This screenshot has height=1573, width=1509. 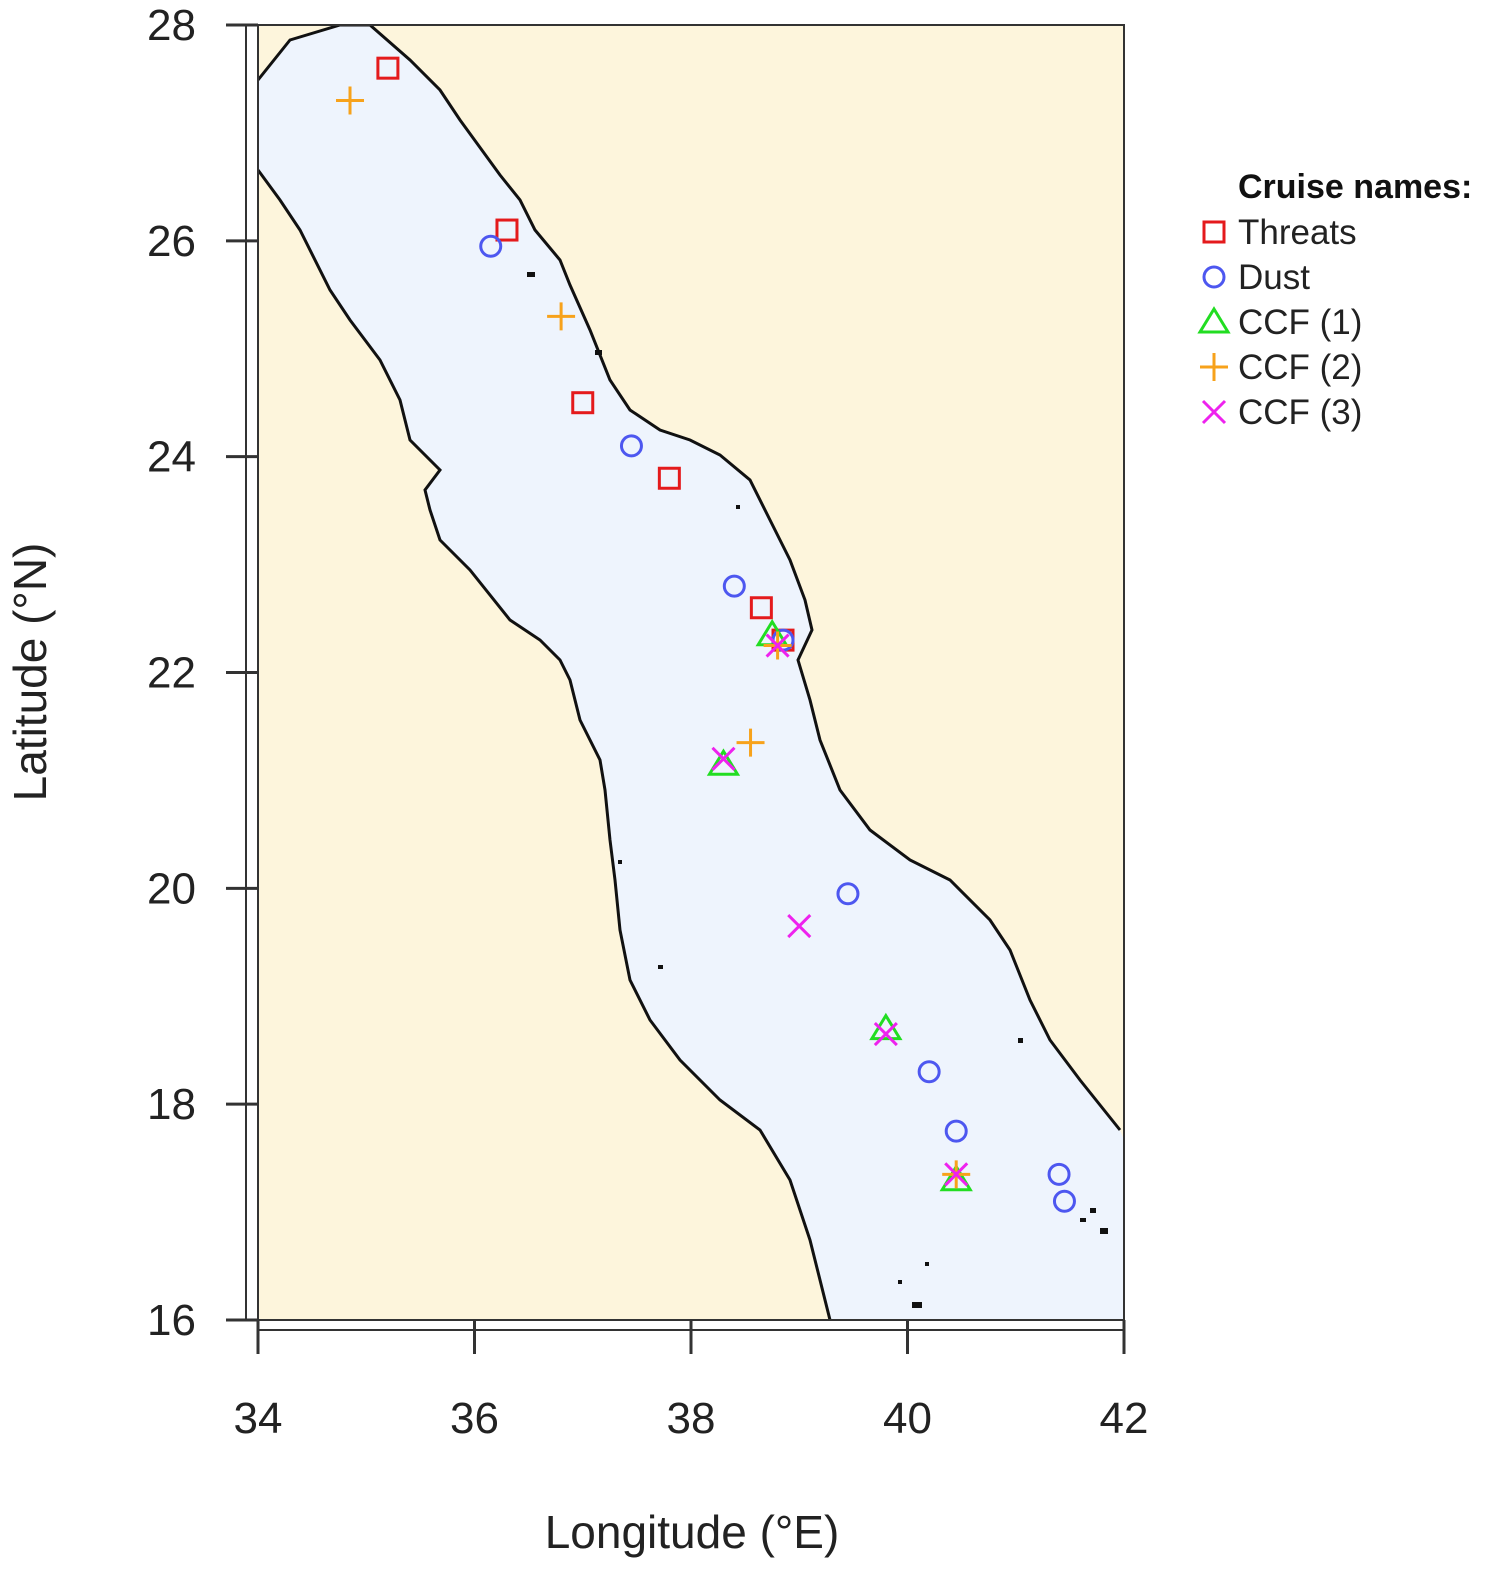 I want to click on legend-plus-icon, so click(x=1214, y=367).